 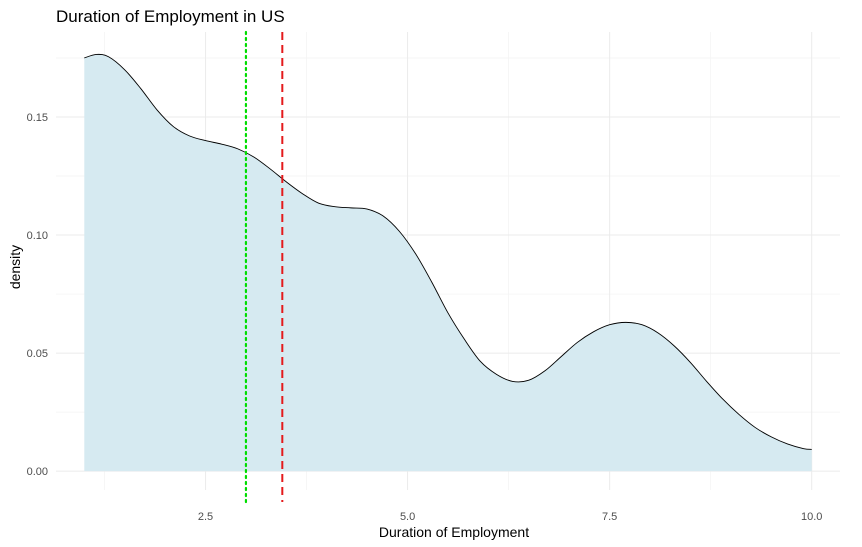 What do you see at coordinates (264, 267) in the screenshot?
I see `reference-lines` at bounding box center [264, 267].